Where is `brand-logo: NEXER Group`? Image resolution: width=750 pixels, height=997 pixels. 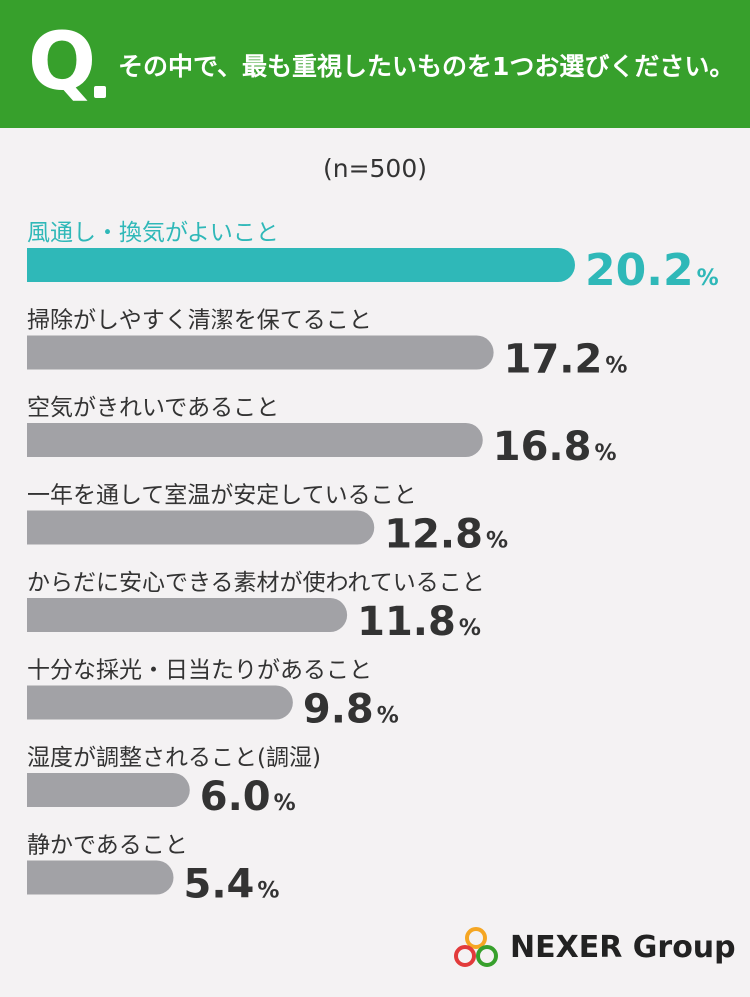
brand-logo: NEXER Group is located at coordinates (597, 948).